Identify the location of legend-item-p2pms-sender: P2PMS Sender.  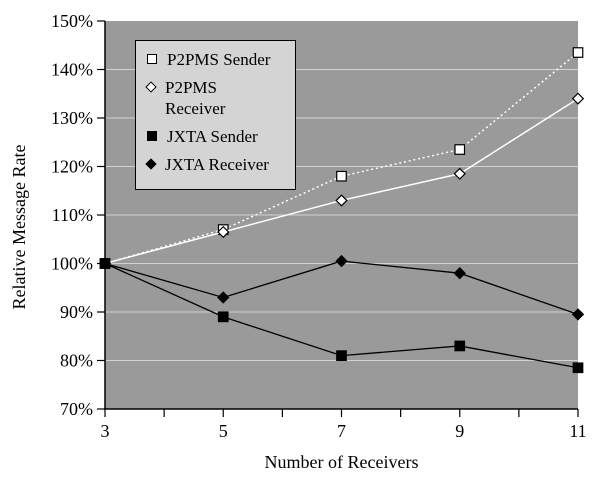
(219, 59).